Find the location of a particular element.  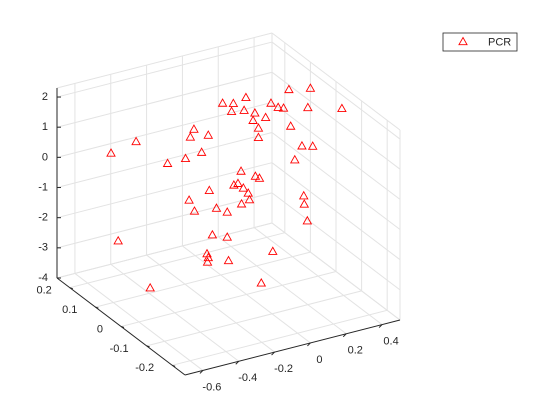

legend-box is located at coordinates (480, 42).